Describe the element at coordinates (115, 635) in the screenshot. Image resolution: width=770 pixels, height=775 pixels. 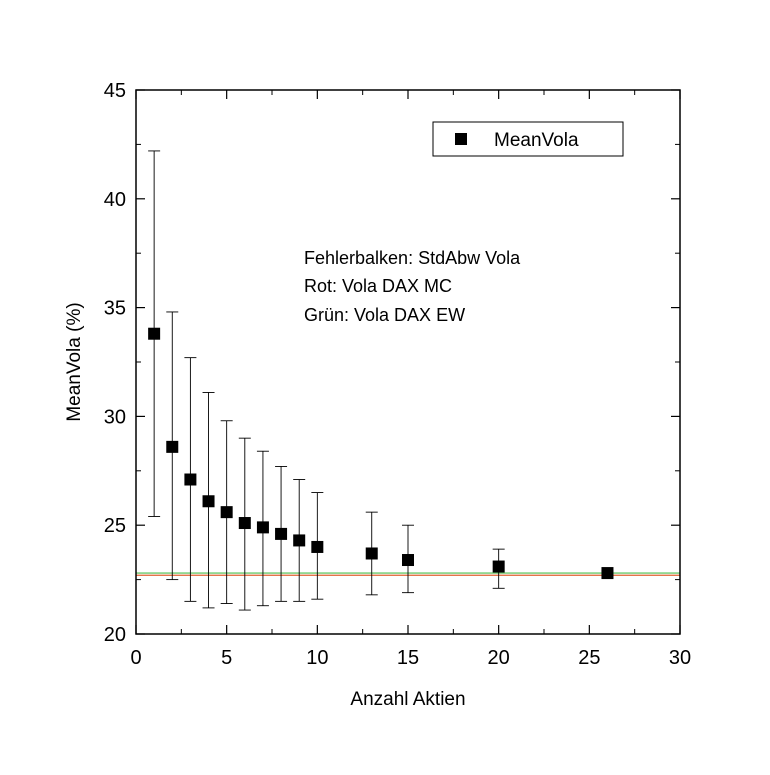
I see `y-tick-label: 20` at that location.